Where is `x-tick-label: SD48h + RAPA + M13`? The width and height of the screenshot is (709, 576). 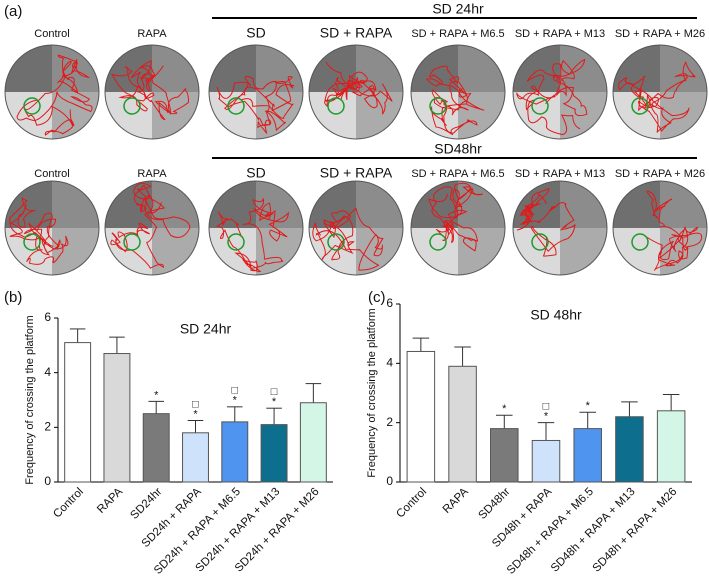 x-tick-label: SD48h + RAPA + M13 is located at coordinates (593, 530).